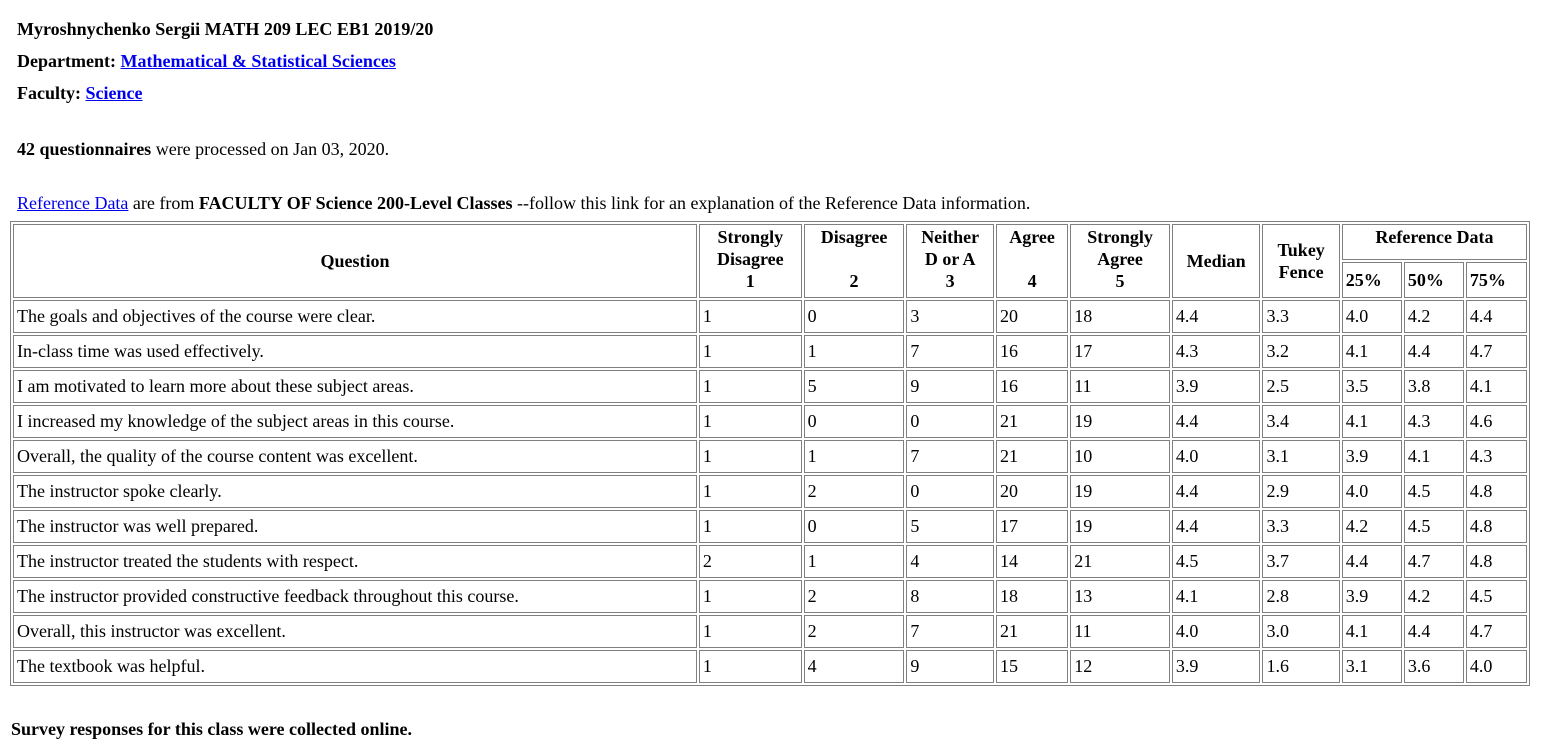 The image size is (1550, 752). Describe the element at coordinates (950, 526) in the screenshot. I see `neither-count: 5` at that location.